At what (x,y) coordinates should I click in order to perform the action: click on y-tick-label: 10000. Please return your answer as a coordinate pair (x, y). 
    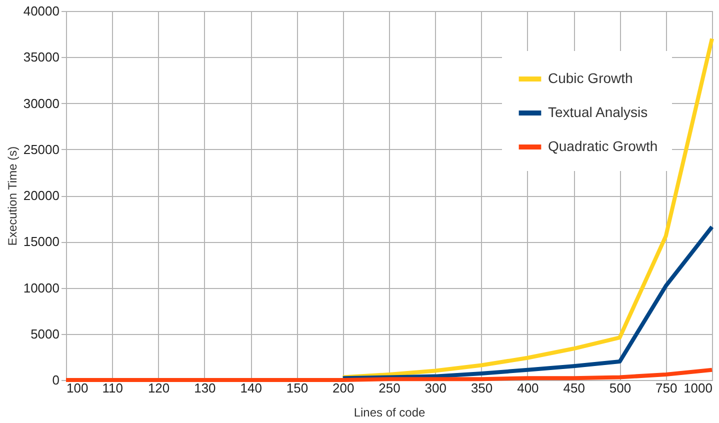
    Looking at the image, I should click on (41, 288).